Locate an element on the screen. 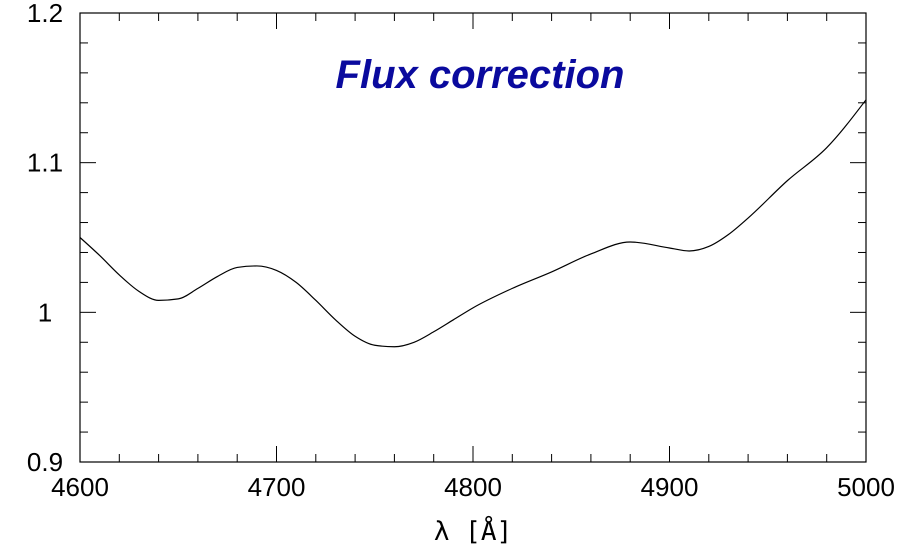 This screenshot has height=554, width=924. y-tick-label: 1.1 is located at coordinates (45, 163).